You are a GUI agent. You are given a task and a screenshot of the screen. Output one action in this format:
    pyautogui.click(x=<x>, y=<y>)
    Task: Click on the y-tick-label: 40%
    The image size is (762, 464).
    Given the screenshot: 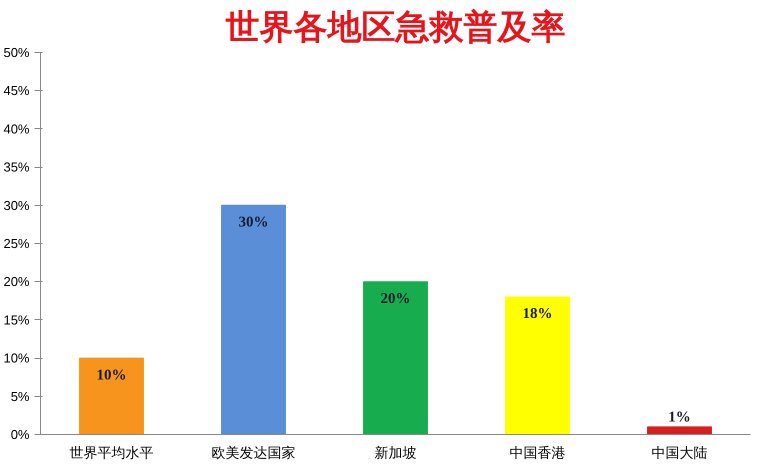 What is the action you would take?
    pyautogui.click(x=16, y=128)
    